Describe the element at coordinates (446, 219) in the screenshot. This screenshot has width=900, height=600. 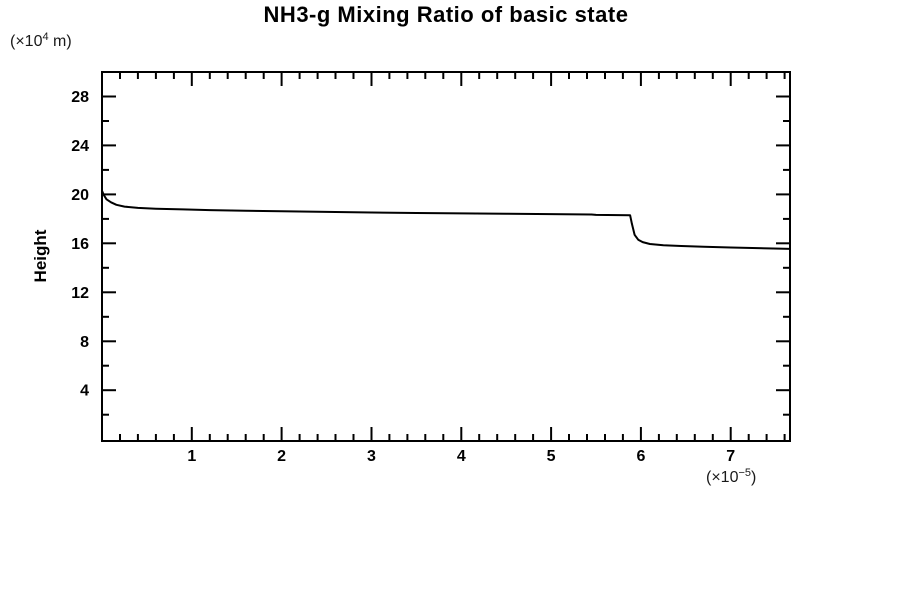
I see `data-line` at that location.